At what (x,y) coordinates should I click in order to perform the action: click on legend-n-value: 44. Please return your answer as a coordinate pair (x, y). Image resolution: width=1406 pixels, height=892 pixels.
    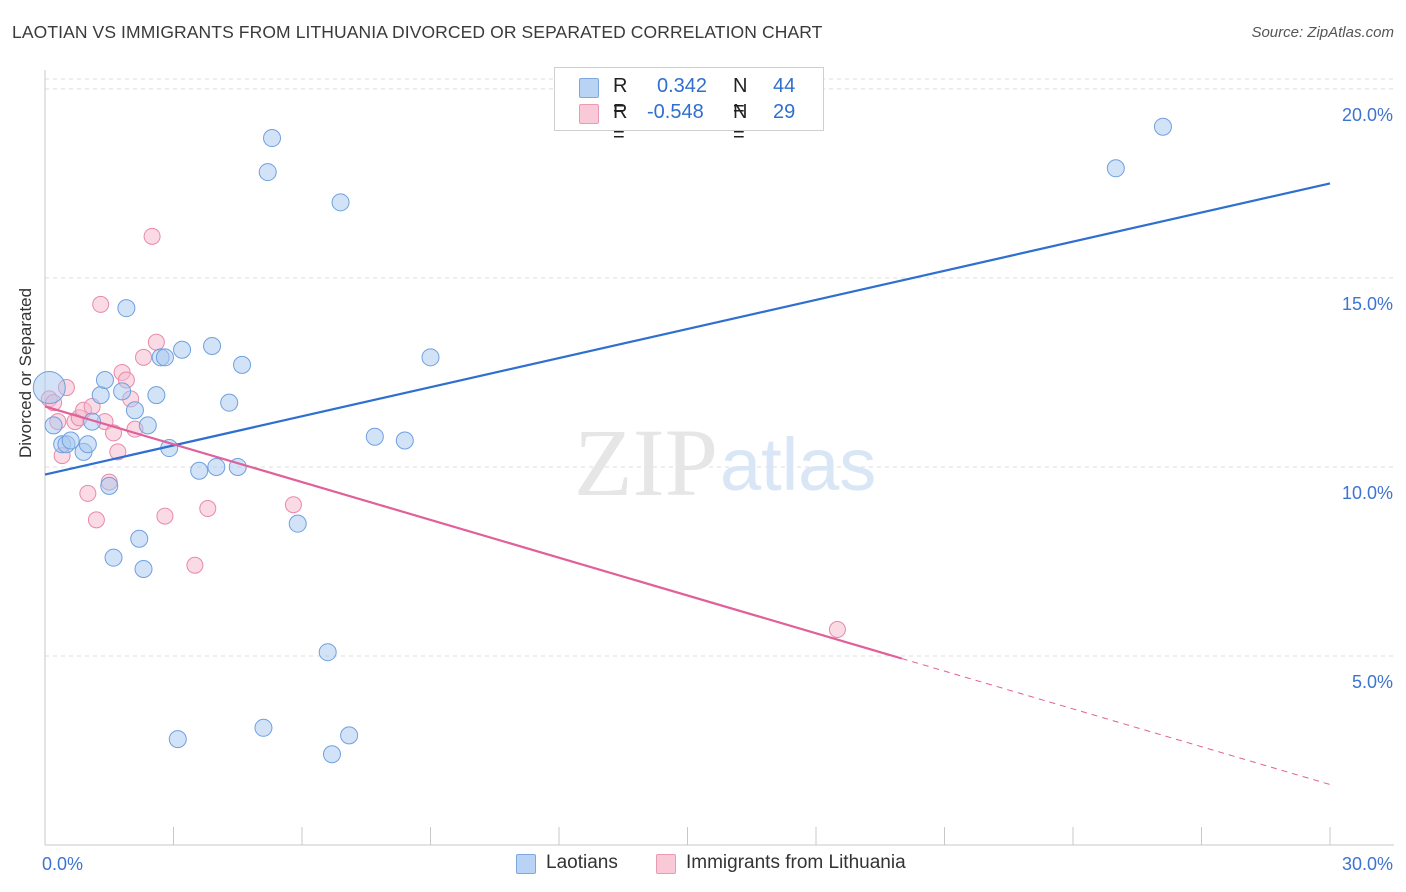
    Looking at the image, I should click on (784, 86).